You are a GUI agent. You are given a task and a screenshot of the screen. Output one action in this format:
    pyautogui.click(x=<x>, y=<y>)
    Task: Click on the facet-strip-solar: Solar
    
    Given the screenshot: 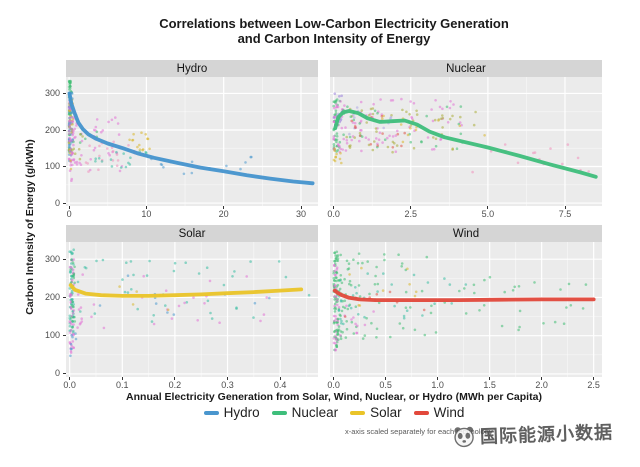 What is the action you would take?
    pyautogui.click(x=192, y=233)
    